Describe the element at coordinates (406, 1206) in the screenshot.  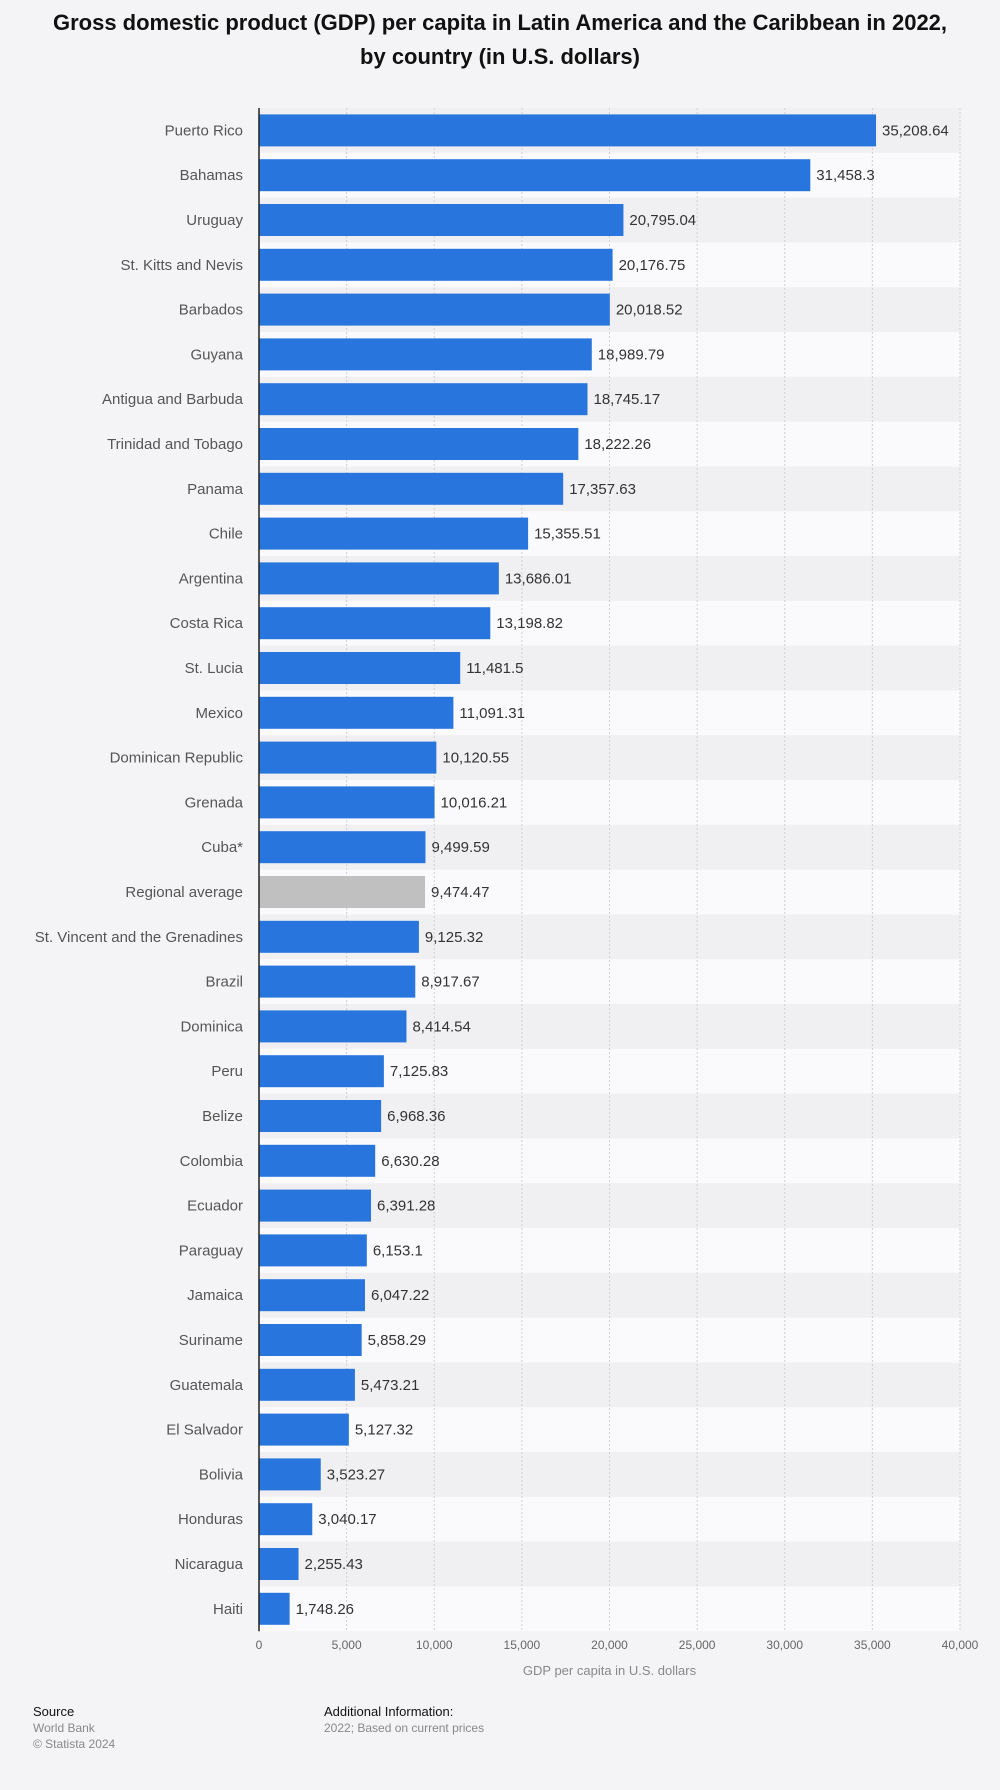
I see `value-label: 6,391.28` at that location.